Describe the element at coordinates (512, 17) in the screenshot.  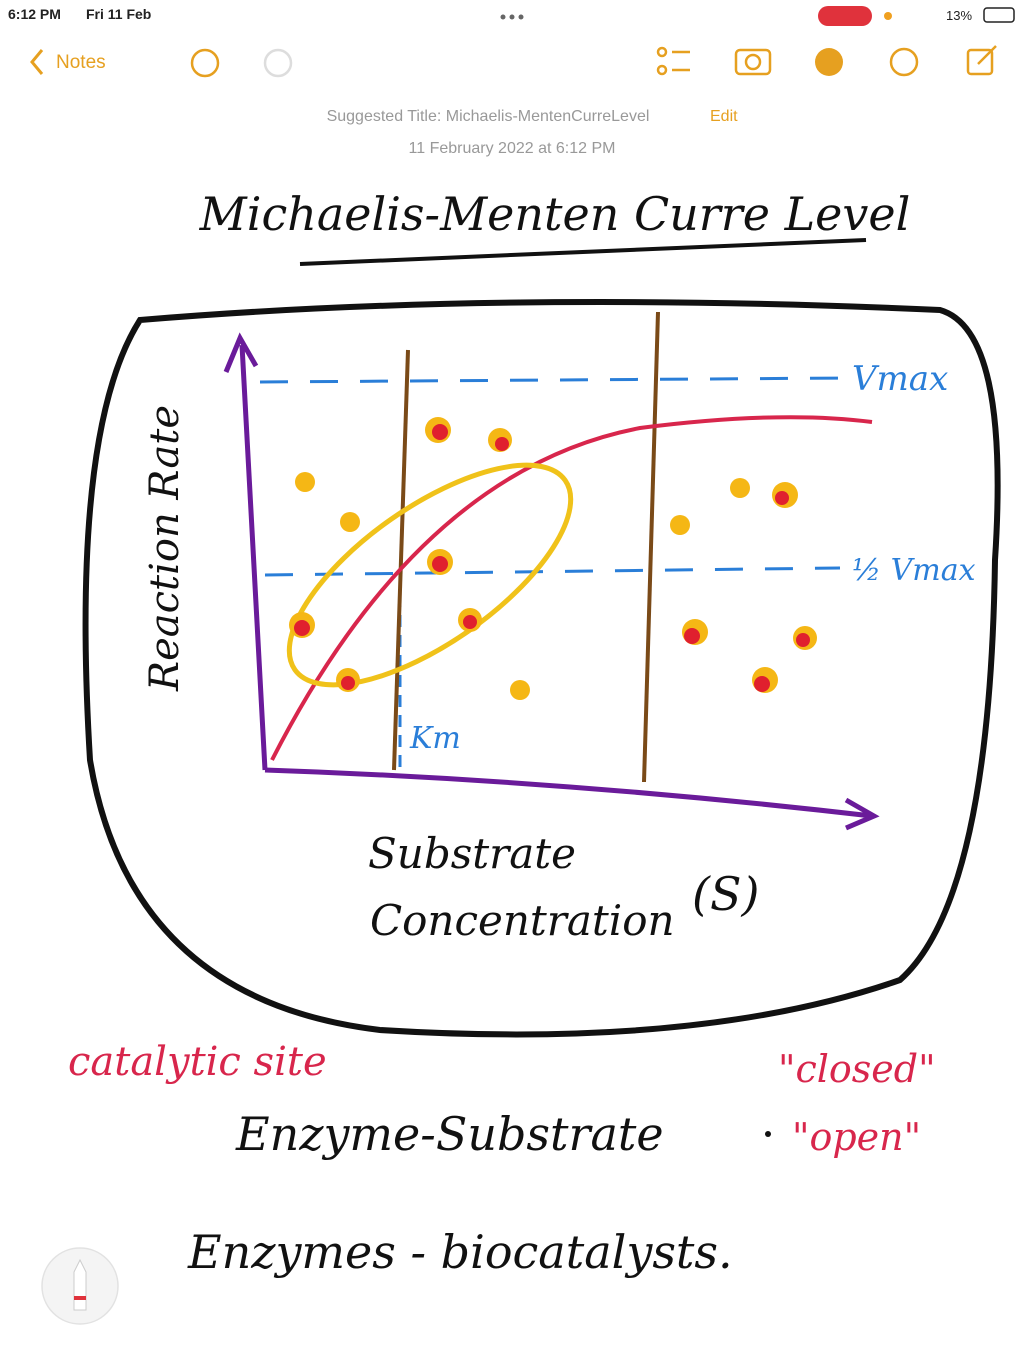
I see `multitask-dots` at that location.